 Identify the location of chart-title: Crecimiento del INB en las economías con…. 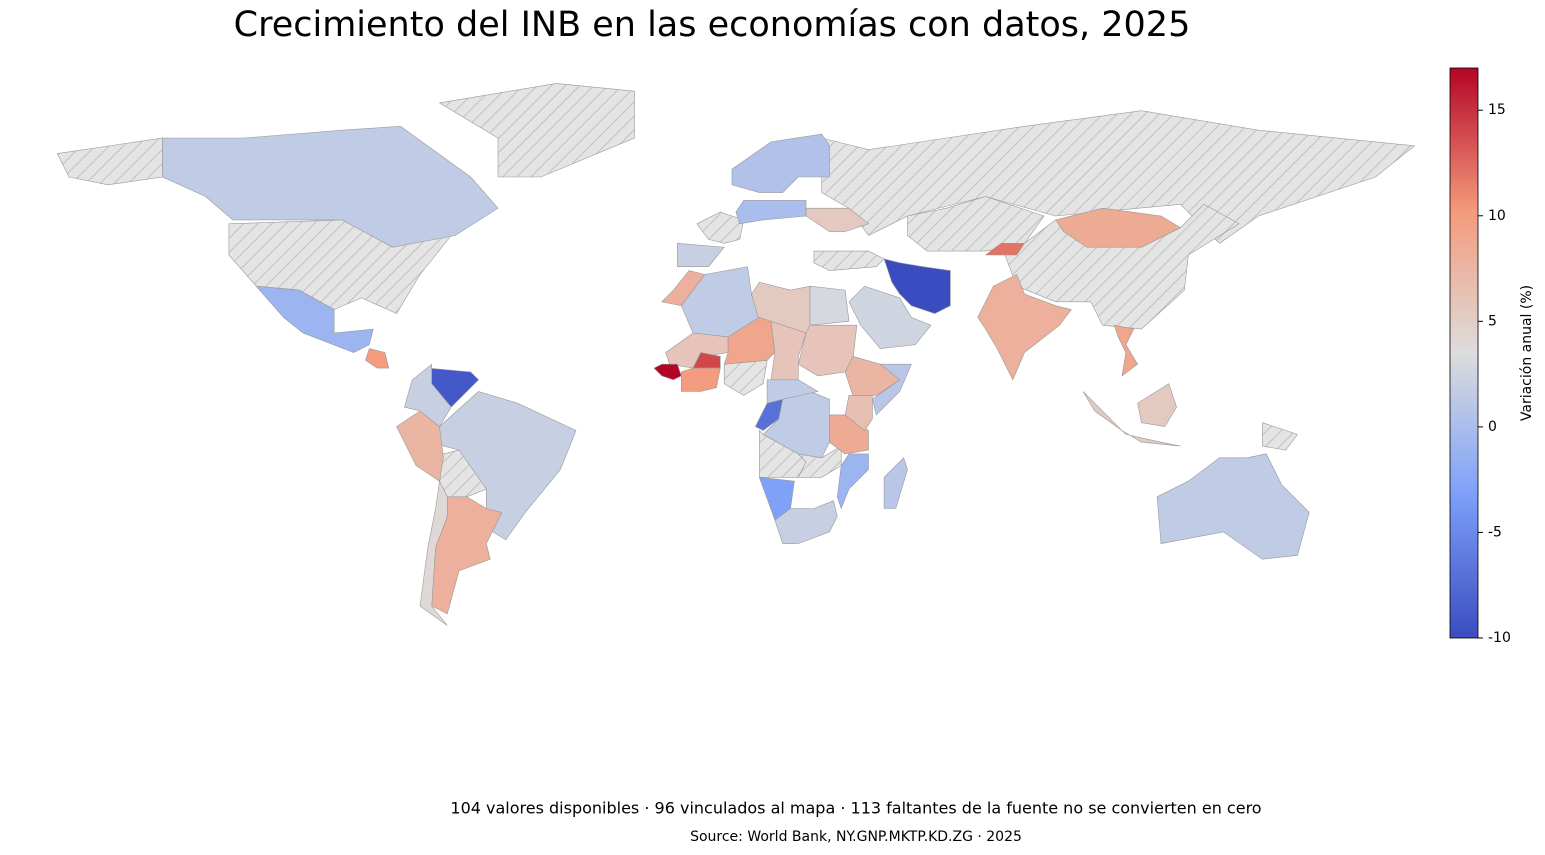
(712, 25).